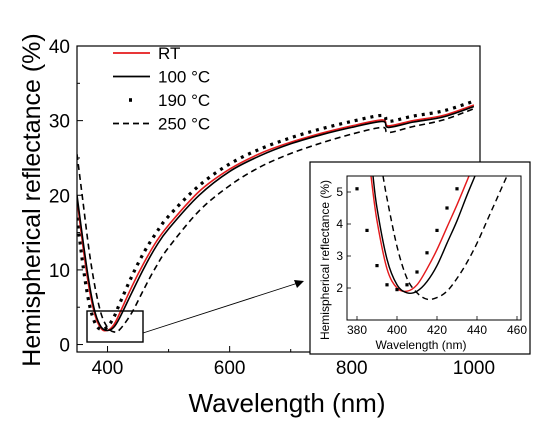 The width and height of the screenshot is (550, 423). I want to click on legend-label-190-c: 190 °C, so click(184, 100).